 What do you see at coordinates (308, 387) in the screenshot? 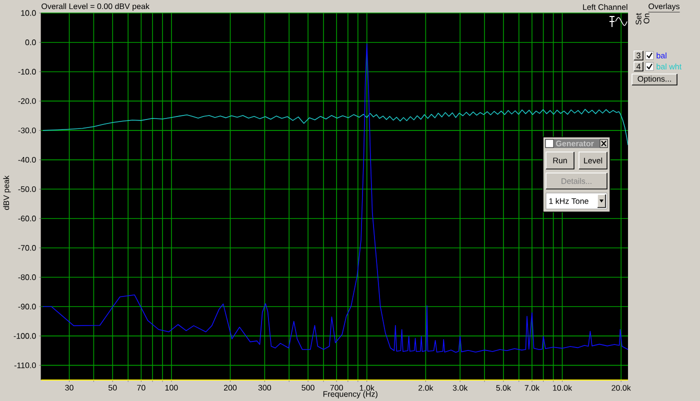
I see `x-tick-label: 500` at bounding box center [308, 387].